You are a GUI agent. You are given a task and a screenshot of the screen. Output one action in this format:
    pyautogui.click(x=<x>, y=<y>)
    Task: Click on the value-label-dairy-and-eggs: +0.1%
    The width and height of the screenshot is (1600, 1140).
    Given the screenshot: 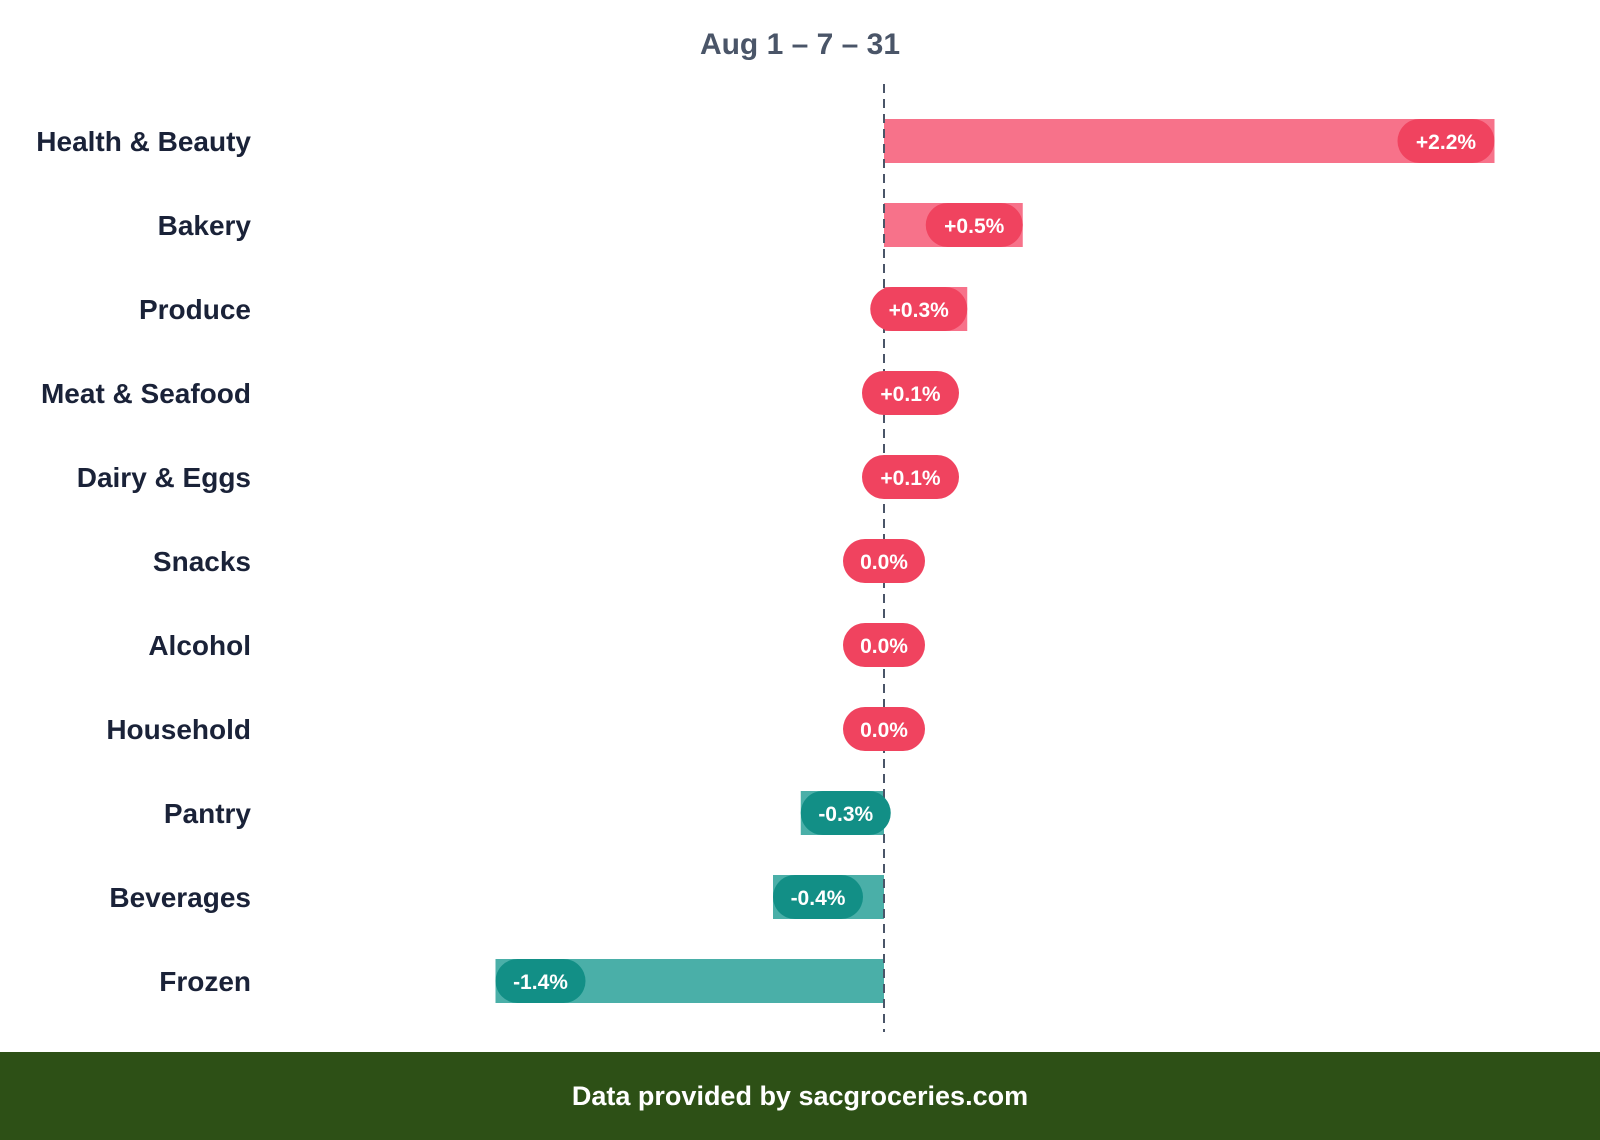 What is the action you would take?
    pyautogui.click(x=910, y=478)
    